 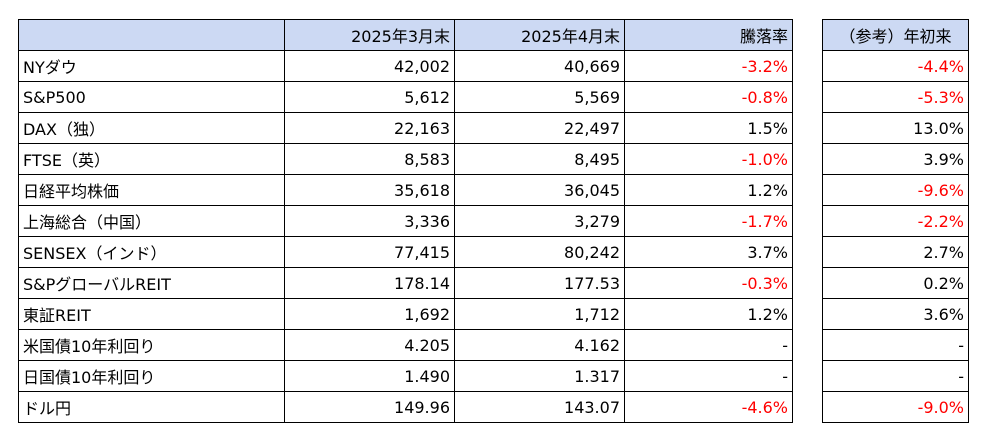 I want to click on row-name: NYダウ, so click(x=151, y=66).